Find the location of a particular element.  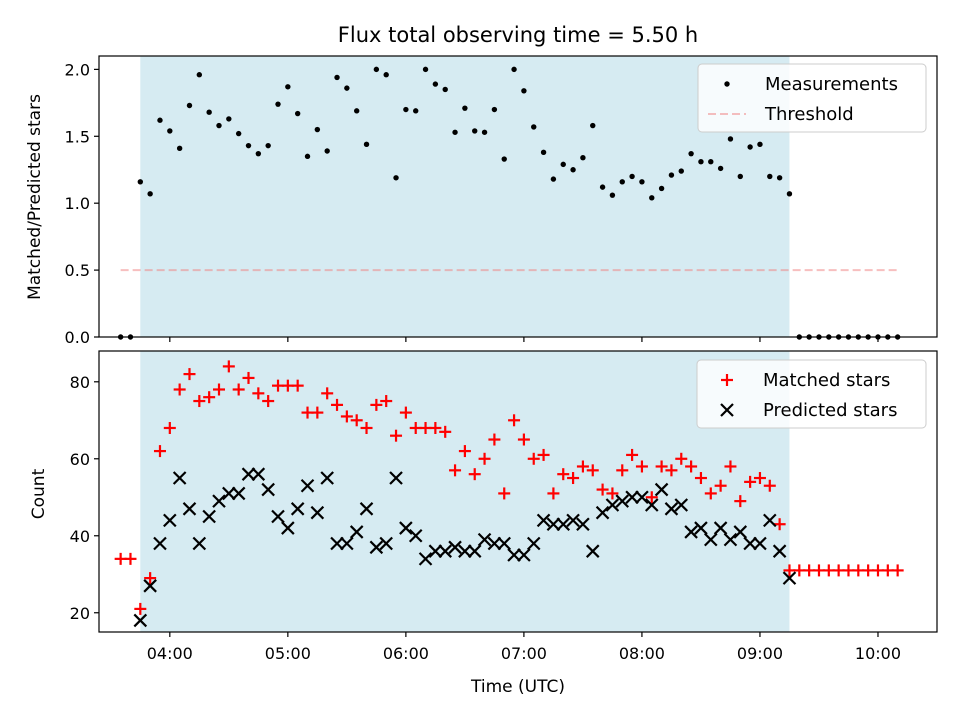

ratio-x-ticks is located at coordinates (524, 339).